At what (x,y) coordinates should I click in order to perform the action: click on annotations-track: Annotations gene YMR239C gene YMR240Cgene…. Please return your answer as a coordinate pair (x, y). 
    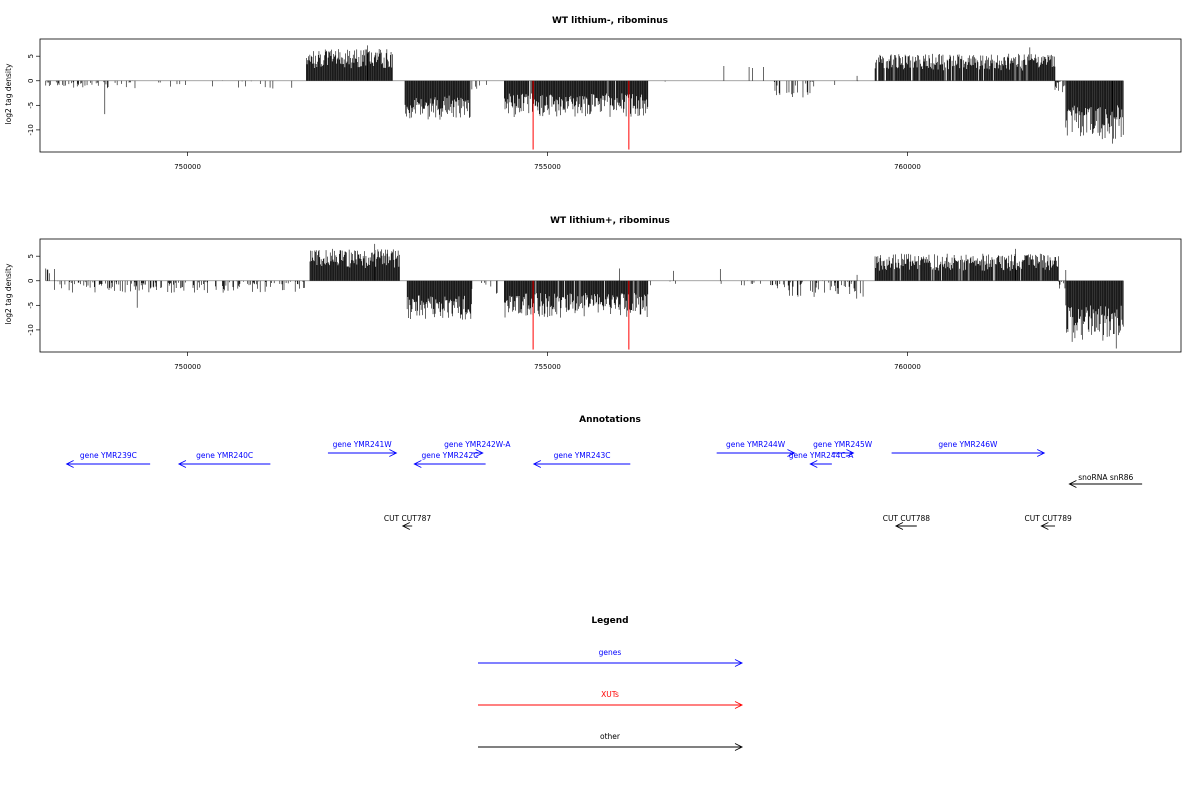
    Looking at the image, I should click on (604, 472).